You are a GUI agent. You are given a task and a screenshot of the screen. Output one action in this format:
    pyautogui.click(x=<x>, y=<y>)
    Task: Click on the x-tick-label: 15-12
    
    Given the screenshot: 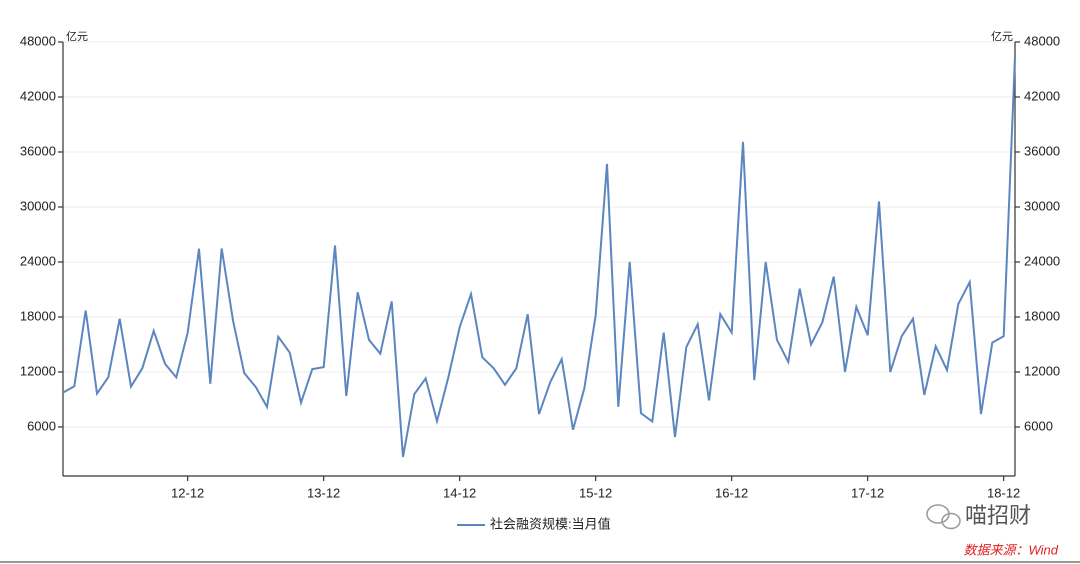 What is the action you would take?
    pyautogui.click(x=595, y=492)
    